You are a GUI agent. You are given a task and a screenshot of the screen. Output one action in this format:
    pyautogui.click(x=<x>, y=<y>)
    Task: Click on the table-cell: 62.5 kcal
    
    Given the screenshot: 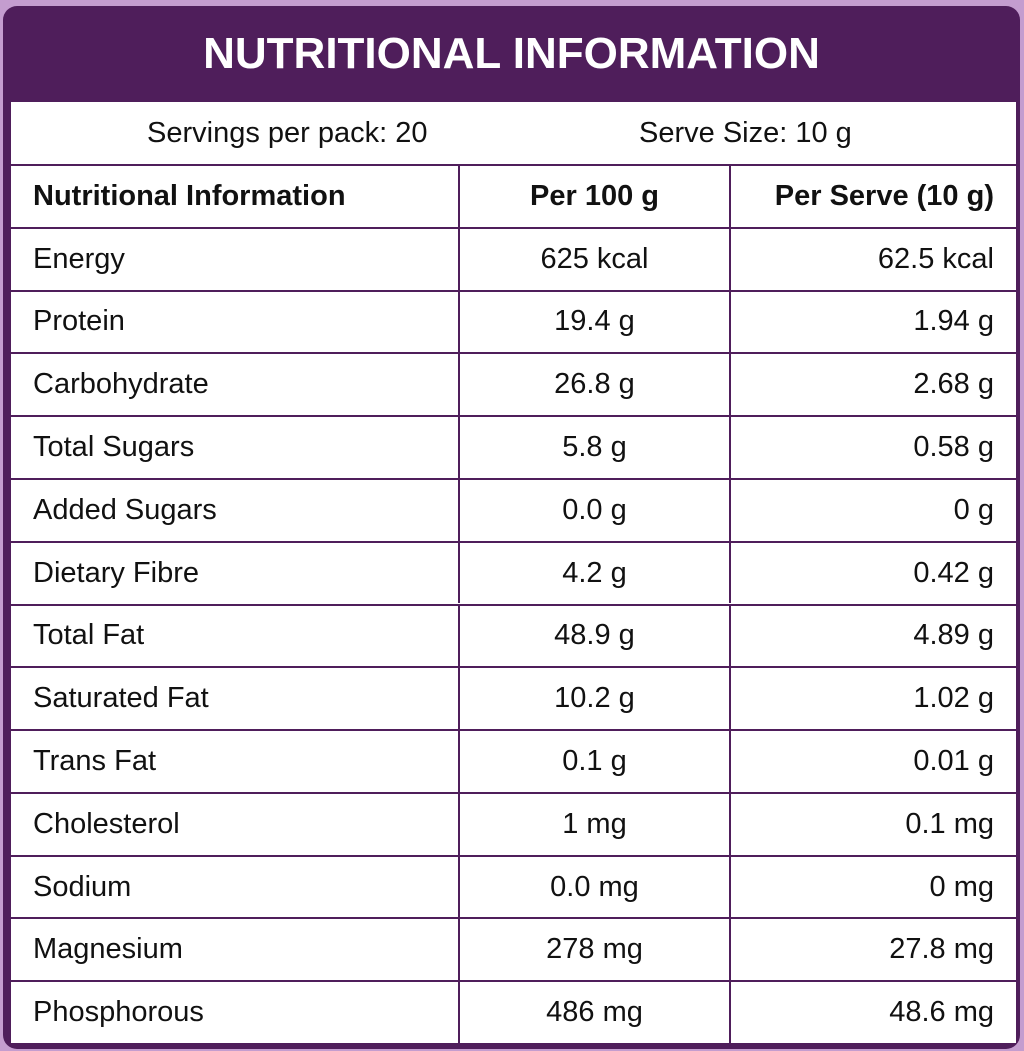 What is the action you would take?
    pyautogui.click(x=872, y=259)
    